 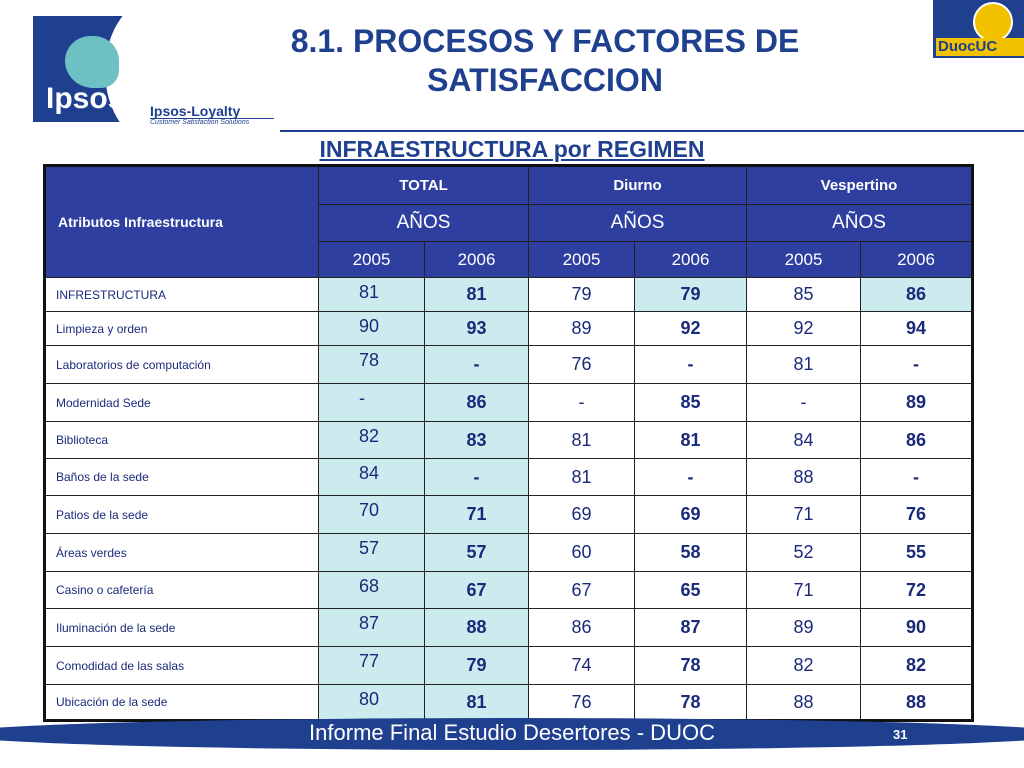 I want to click on row-label: Biblioteca, so click(x=181, y=440).